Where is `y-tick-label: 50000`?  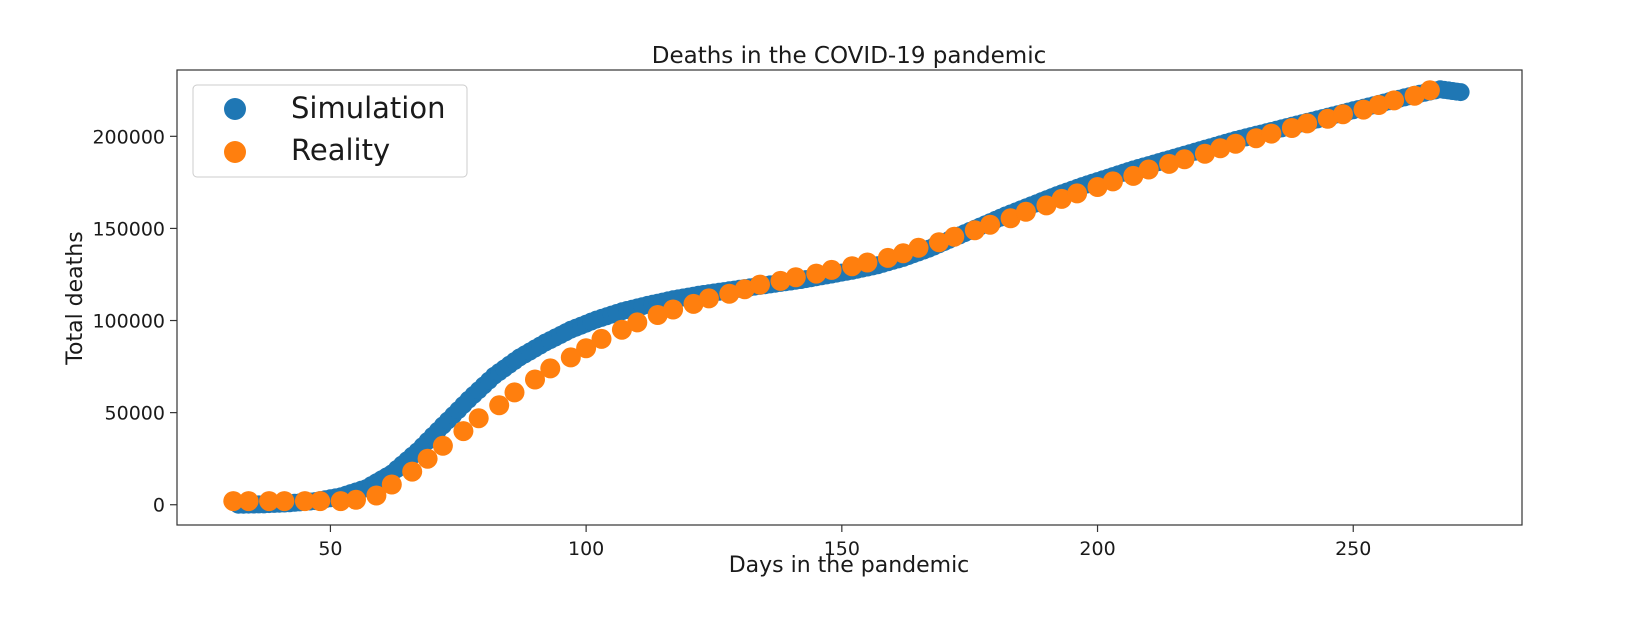
y-tick-label: 50000 is located at coordinates (135, 414).